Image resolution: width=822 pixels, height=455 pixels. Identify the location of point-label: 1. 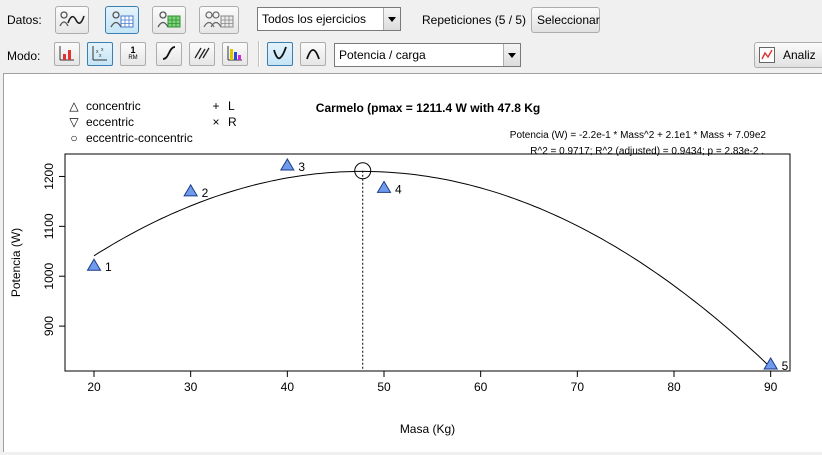
(108, 267).